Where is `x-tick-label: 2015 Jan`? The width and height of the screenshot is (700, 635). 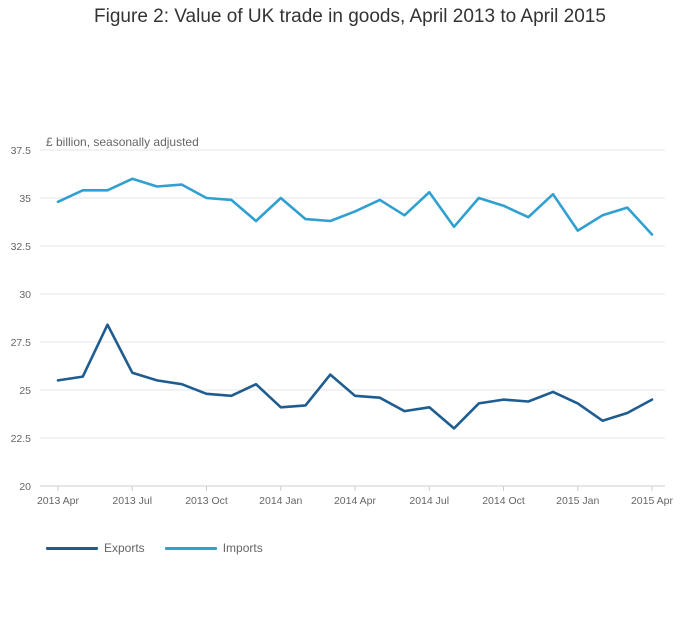
x-tick-label: 2015 Jan is located at coordinates (577, 501).